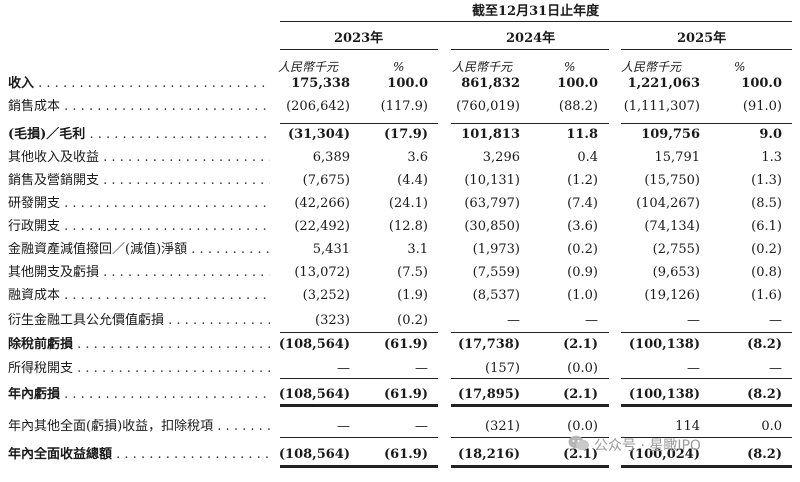  Describe the element at coordinates (672, 226) in the screenshot. I see `value-2025: (74,134)` at that location.